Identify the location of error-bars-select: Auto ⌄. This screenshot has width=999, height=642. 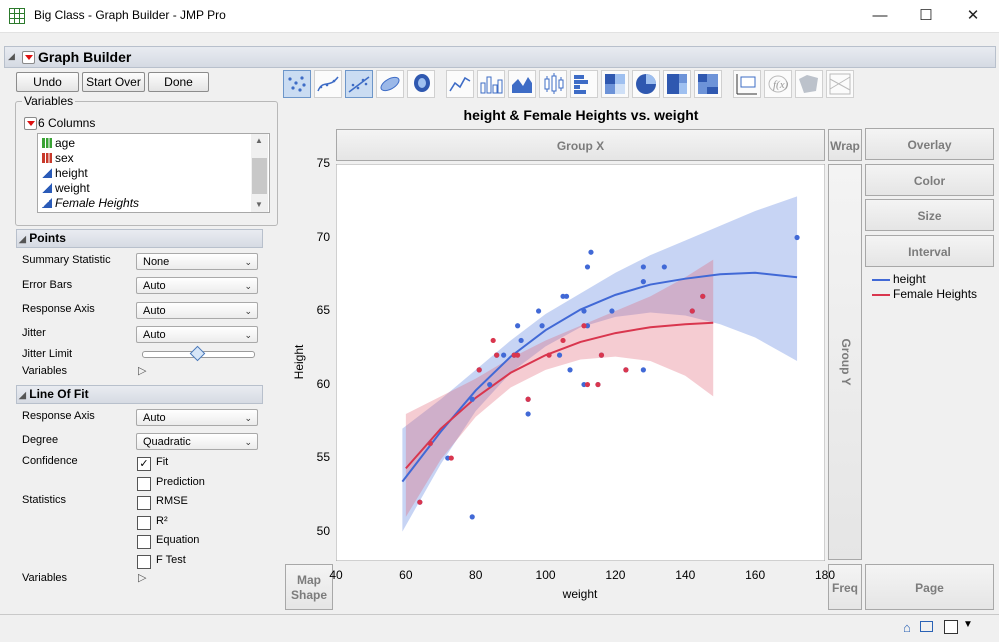
(197, 285).